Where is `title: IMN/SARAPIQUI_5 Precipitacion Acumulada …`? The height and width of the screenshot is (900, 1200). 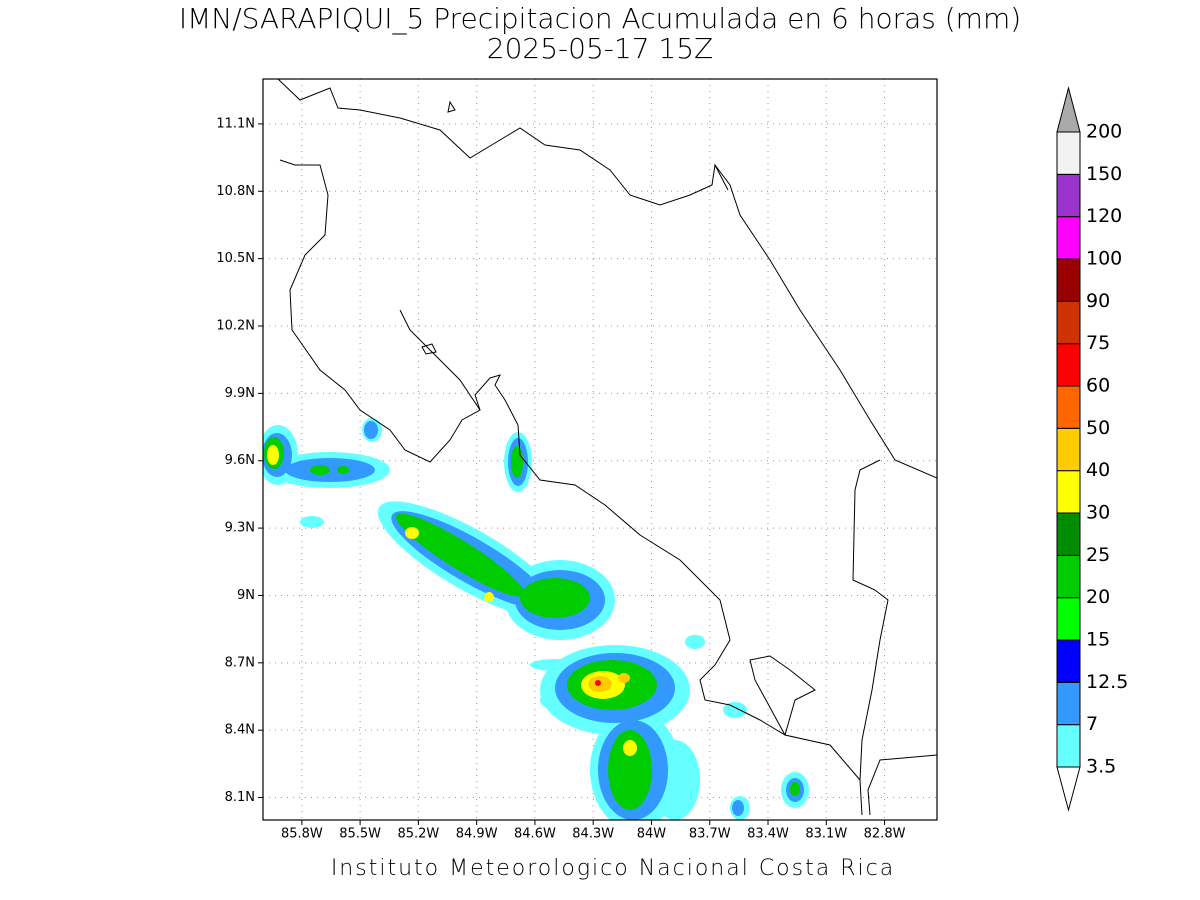 title: IMN/SARAPIQUI_5 Precipitacion Acumulada … is located at coordinates (600, 19).